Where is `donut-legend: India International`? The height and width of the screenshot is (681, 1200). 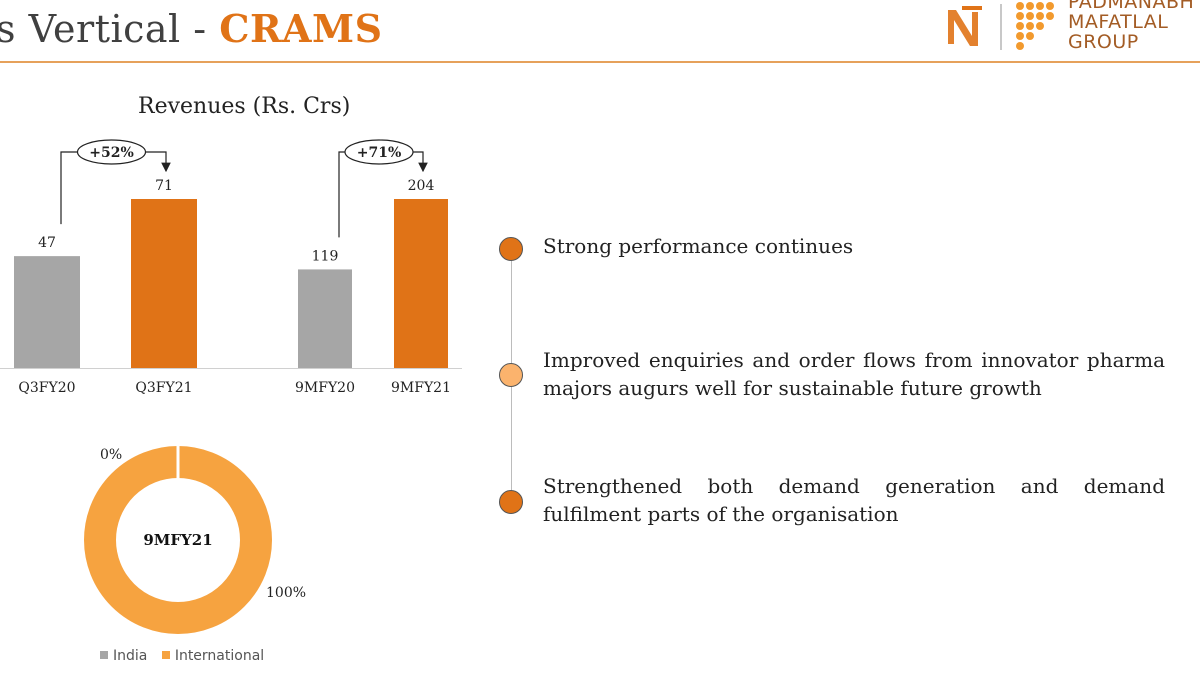 donut-legend: India International is located at coordinates (187, 656).